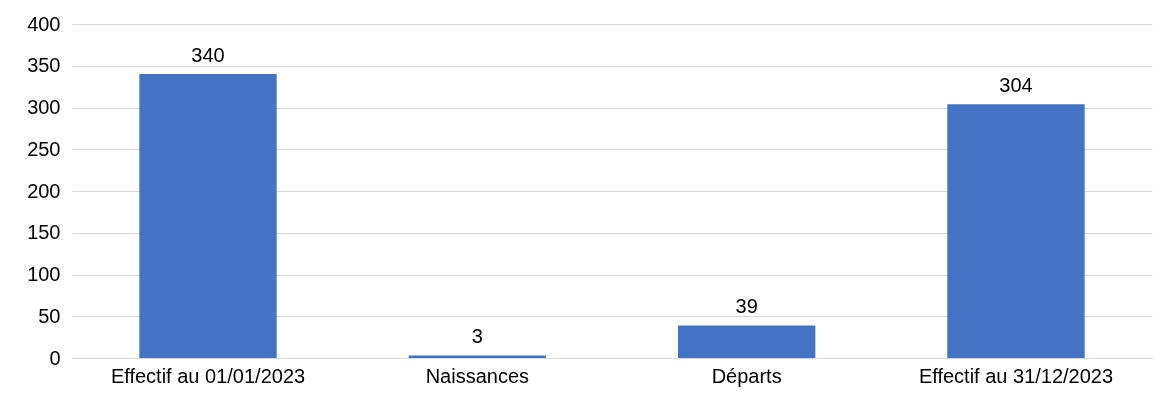 Image resolution: width=1162 pixels, height=409 pixels. Describe the element at coordinates (44, 23) in the screenshot. I see `y-tick-label: 400` at that location.